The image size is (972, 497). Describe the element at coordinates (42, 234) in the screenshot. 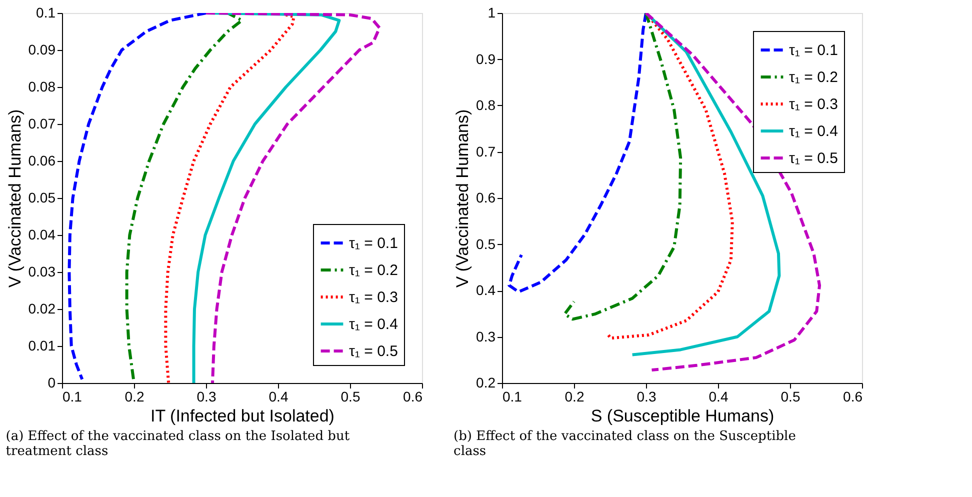

I see `y-tick-label: 0.04` at that location.